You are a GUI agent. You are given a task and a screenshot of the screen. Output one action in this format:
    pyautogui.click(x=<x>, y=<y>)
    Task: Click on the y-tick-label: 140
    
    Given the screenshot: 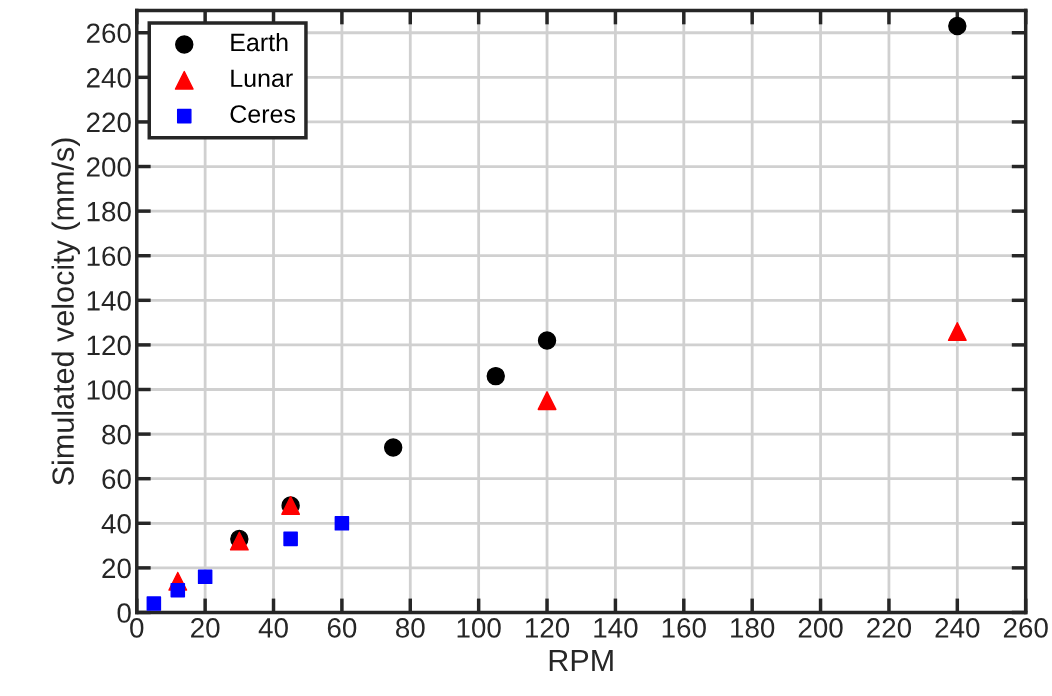 What is the action you would take?
    pyautogui.click(x=109, y=300)
    